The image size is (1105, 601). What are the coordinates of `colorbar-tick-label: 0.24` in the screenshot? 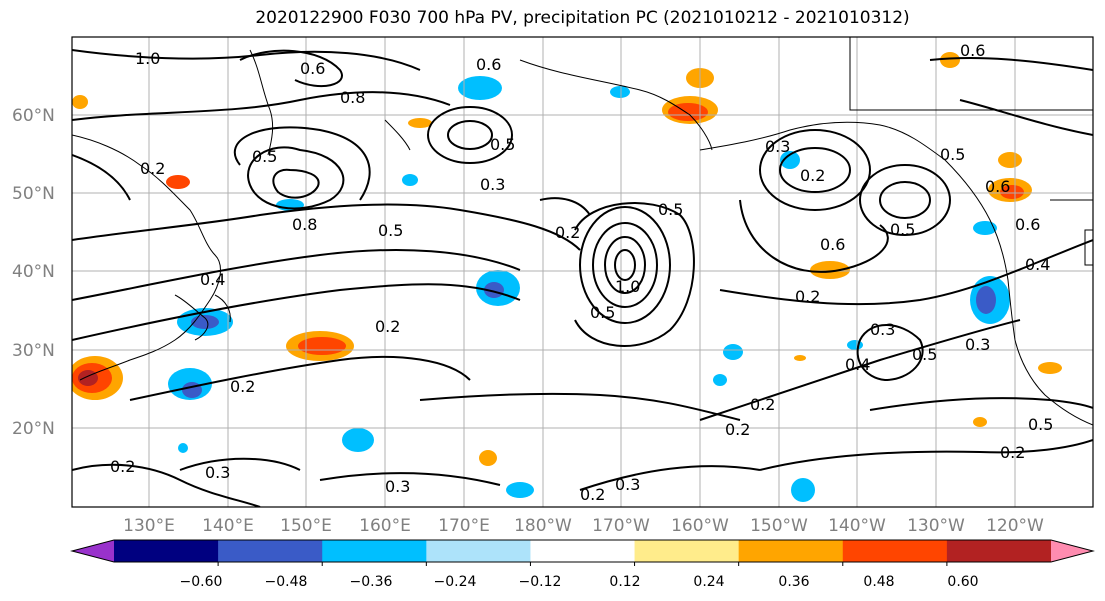 It's located at (708, 582).